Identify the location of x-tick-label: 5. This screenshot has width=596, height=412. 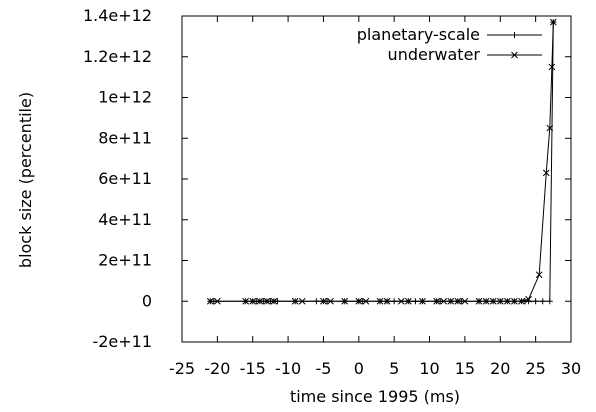
(394, 368).